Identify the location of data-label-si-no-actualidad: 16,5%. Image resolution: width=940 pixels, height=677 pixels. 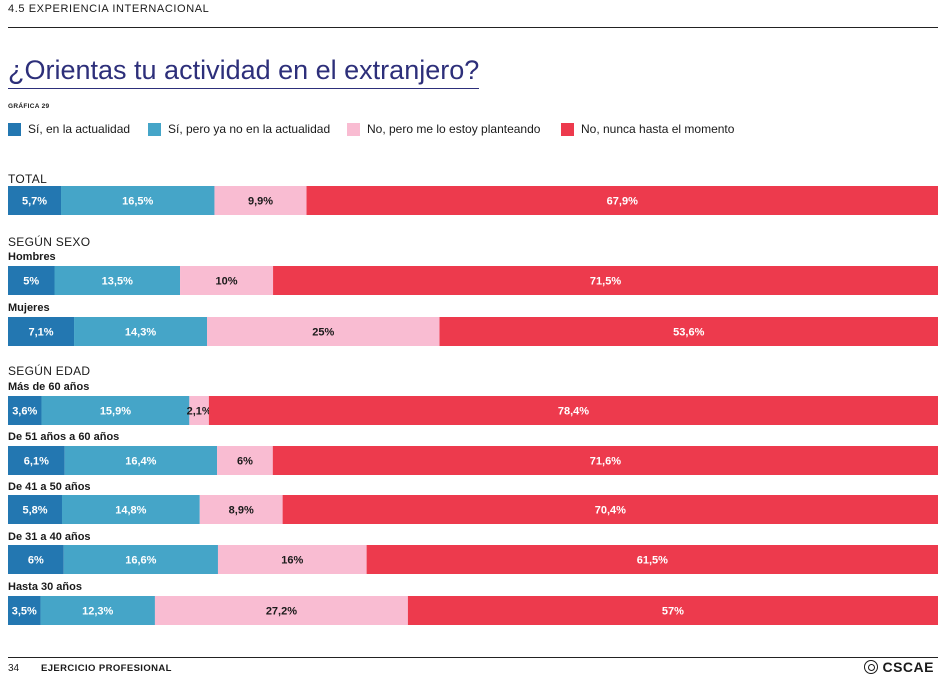
(137, 202).